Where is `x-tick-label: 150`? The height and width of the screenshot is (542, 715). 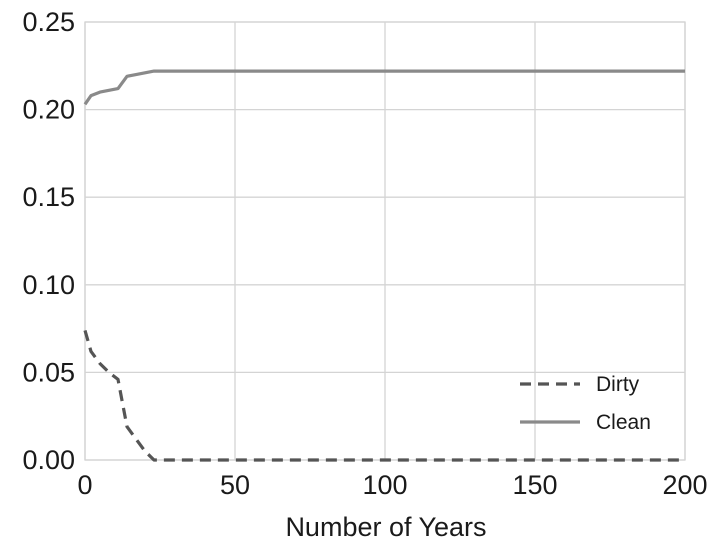 x-tick-label: 150 is located at coordinates (534, 485).